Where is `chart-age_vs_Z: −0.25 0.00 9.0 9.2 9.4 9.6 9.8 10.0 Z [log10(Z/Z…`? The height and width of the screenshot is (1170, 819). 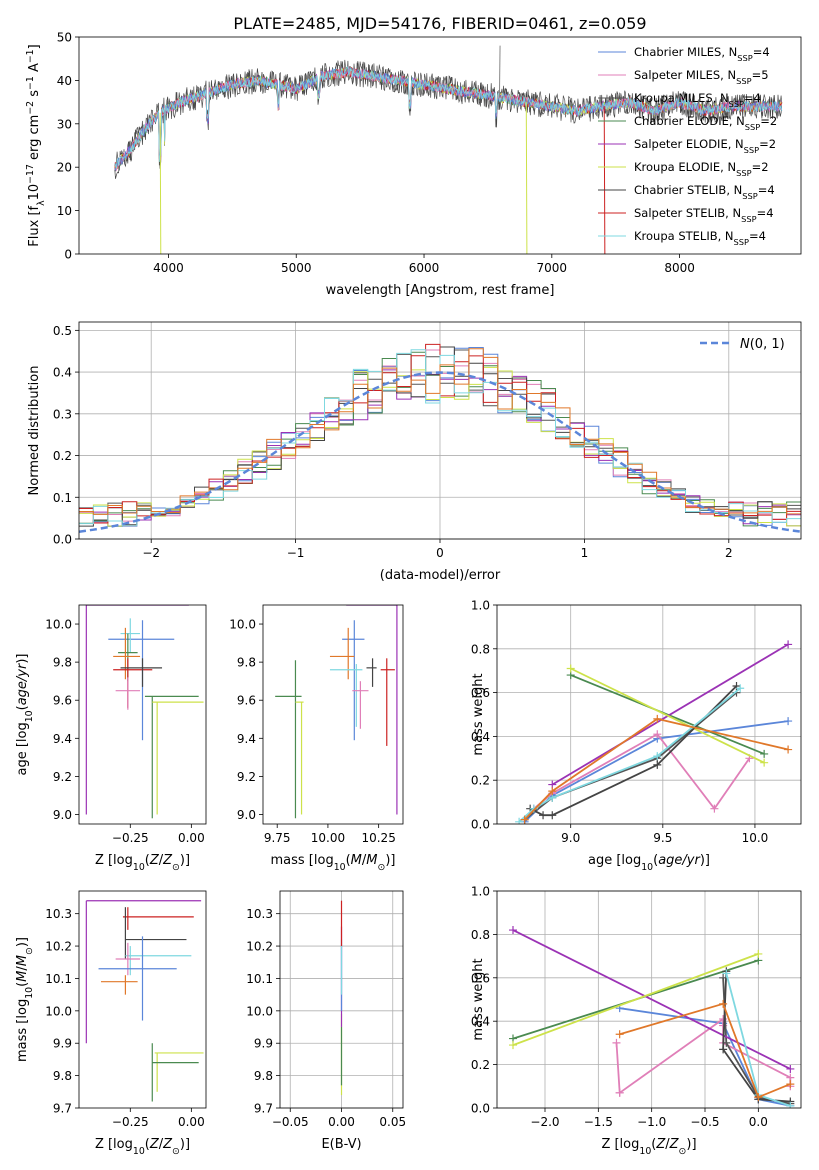
chart-age_vs_Z: −0.25 0.00 9.0 9.2 9.4 9.6 9.8 10.0 Z [log10(Z/Z… is located at coordinates (111, 738).